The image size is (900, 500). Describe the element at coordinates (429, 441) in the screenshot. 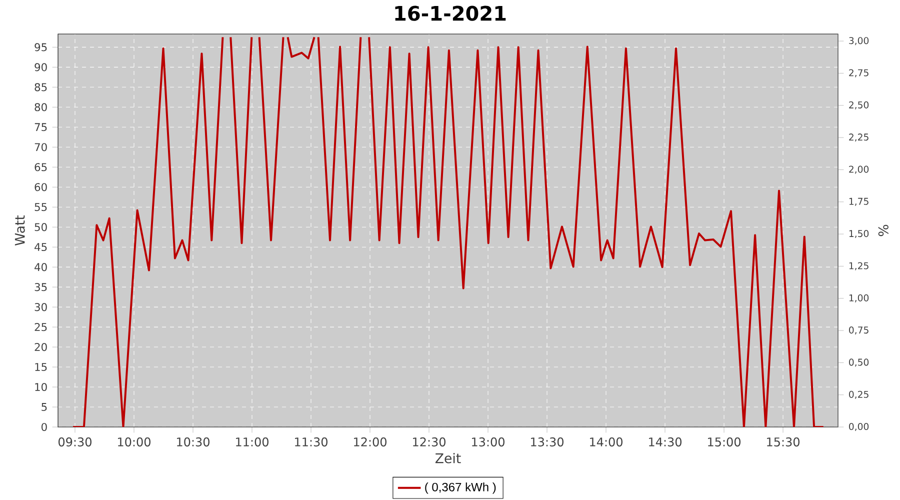

I see `x-tick-label: 12:30` at that location.